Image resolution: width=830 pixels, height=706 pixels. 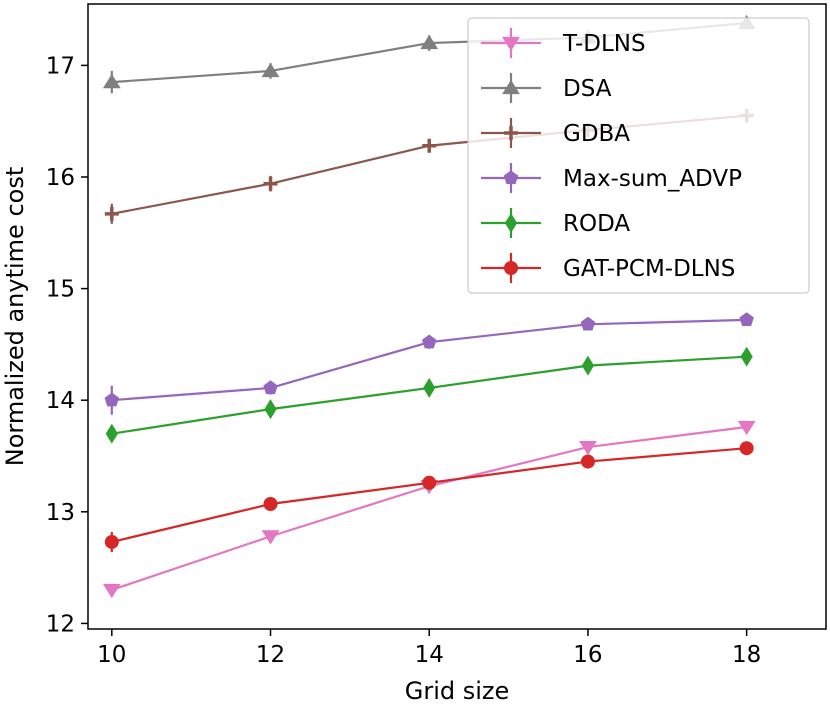 I want to click on y-tick-label: 15, so click(x=60, y=290).